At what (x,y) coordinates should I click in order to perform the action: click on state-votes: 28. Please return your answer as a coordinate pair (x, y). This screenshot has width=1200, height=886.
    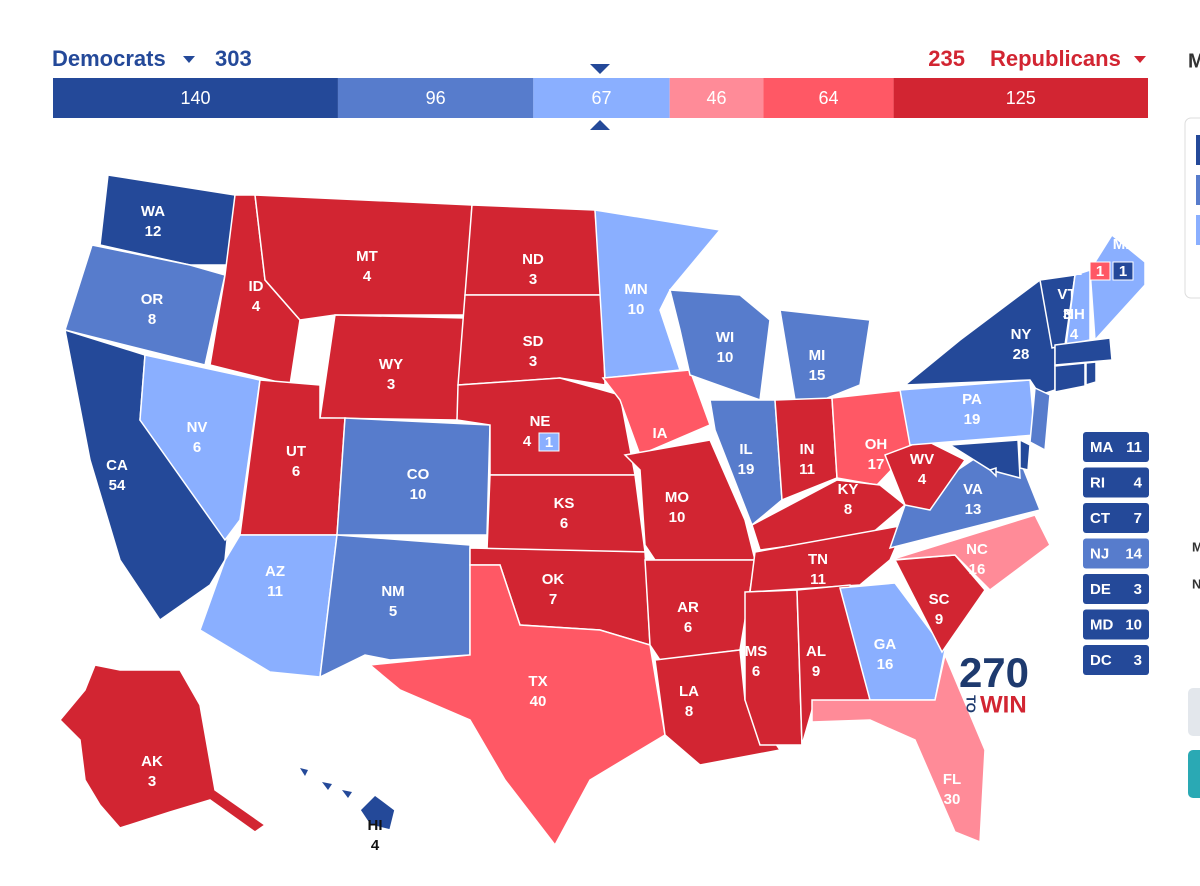
    Looking at the image, I should click on (1021, 354).